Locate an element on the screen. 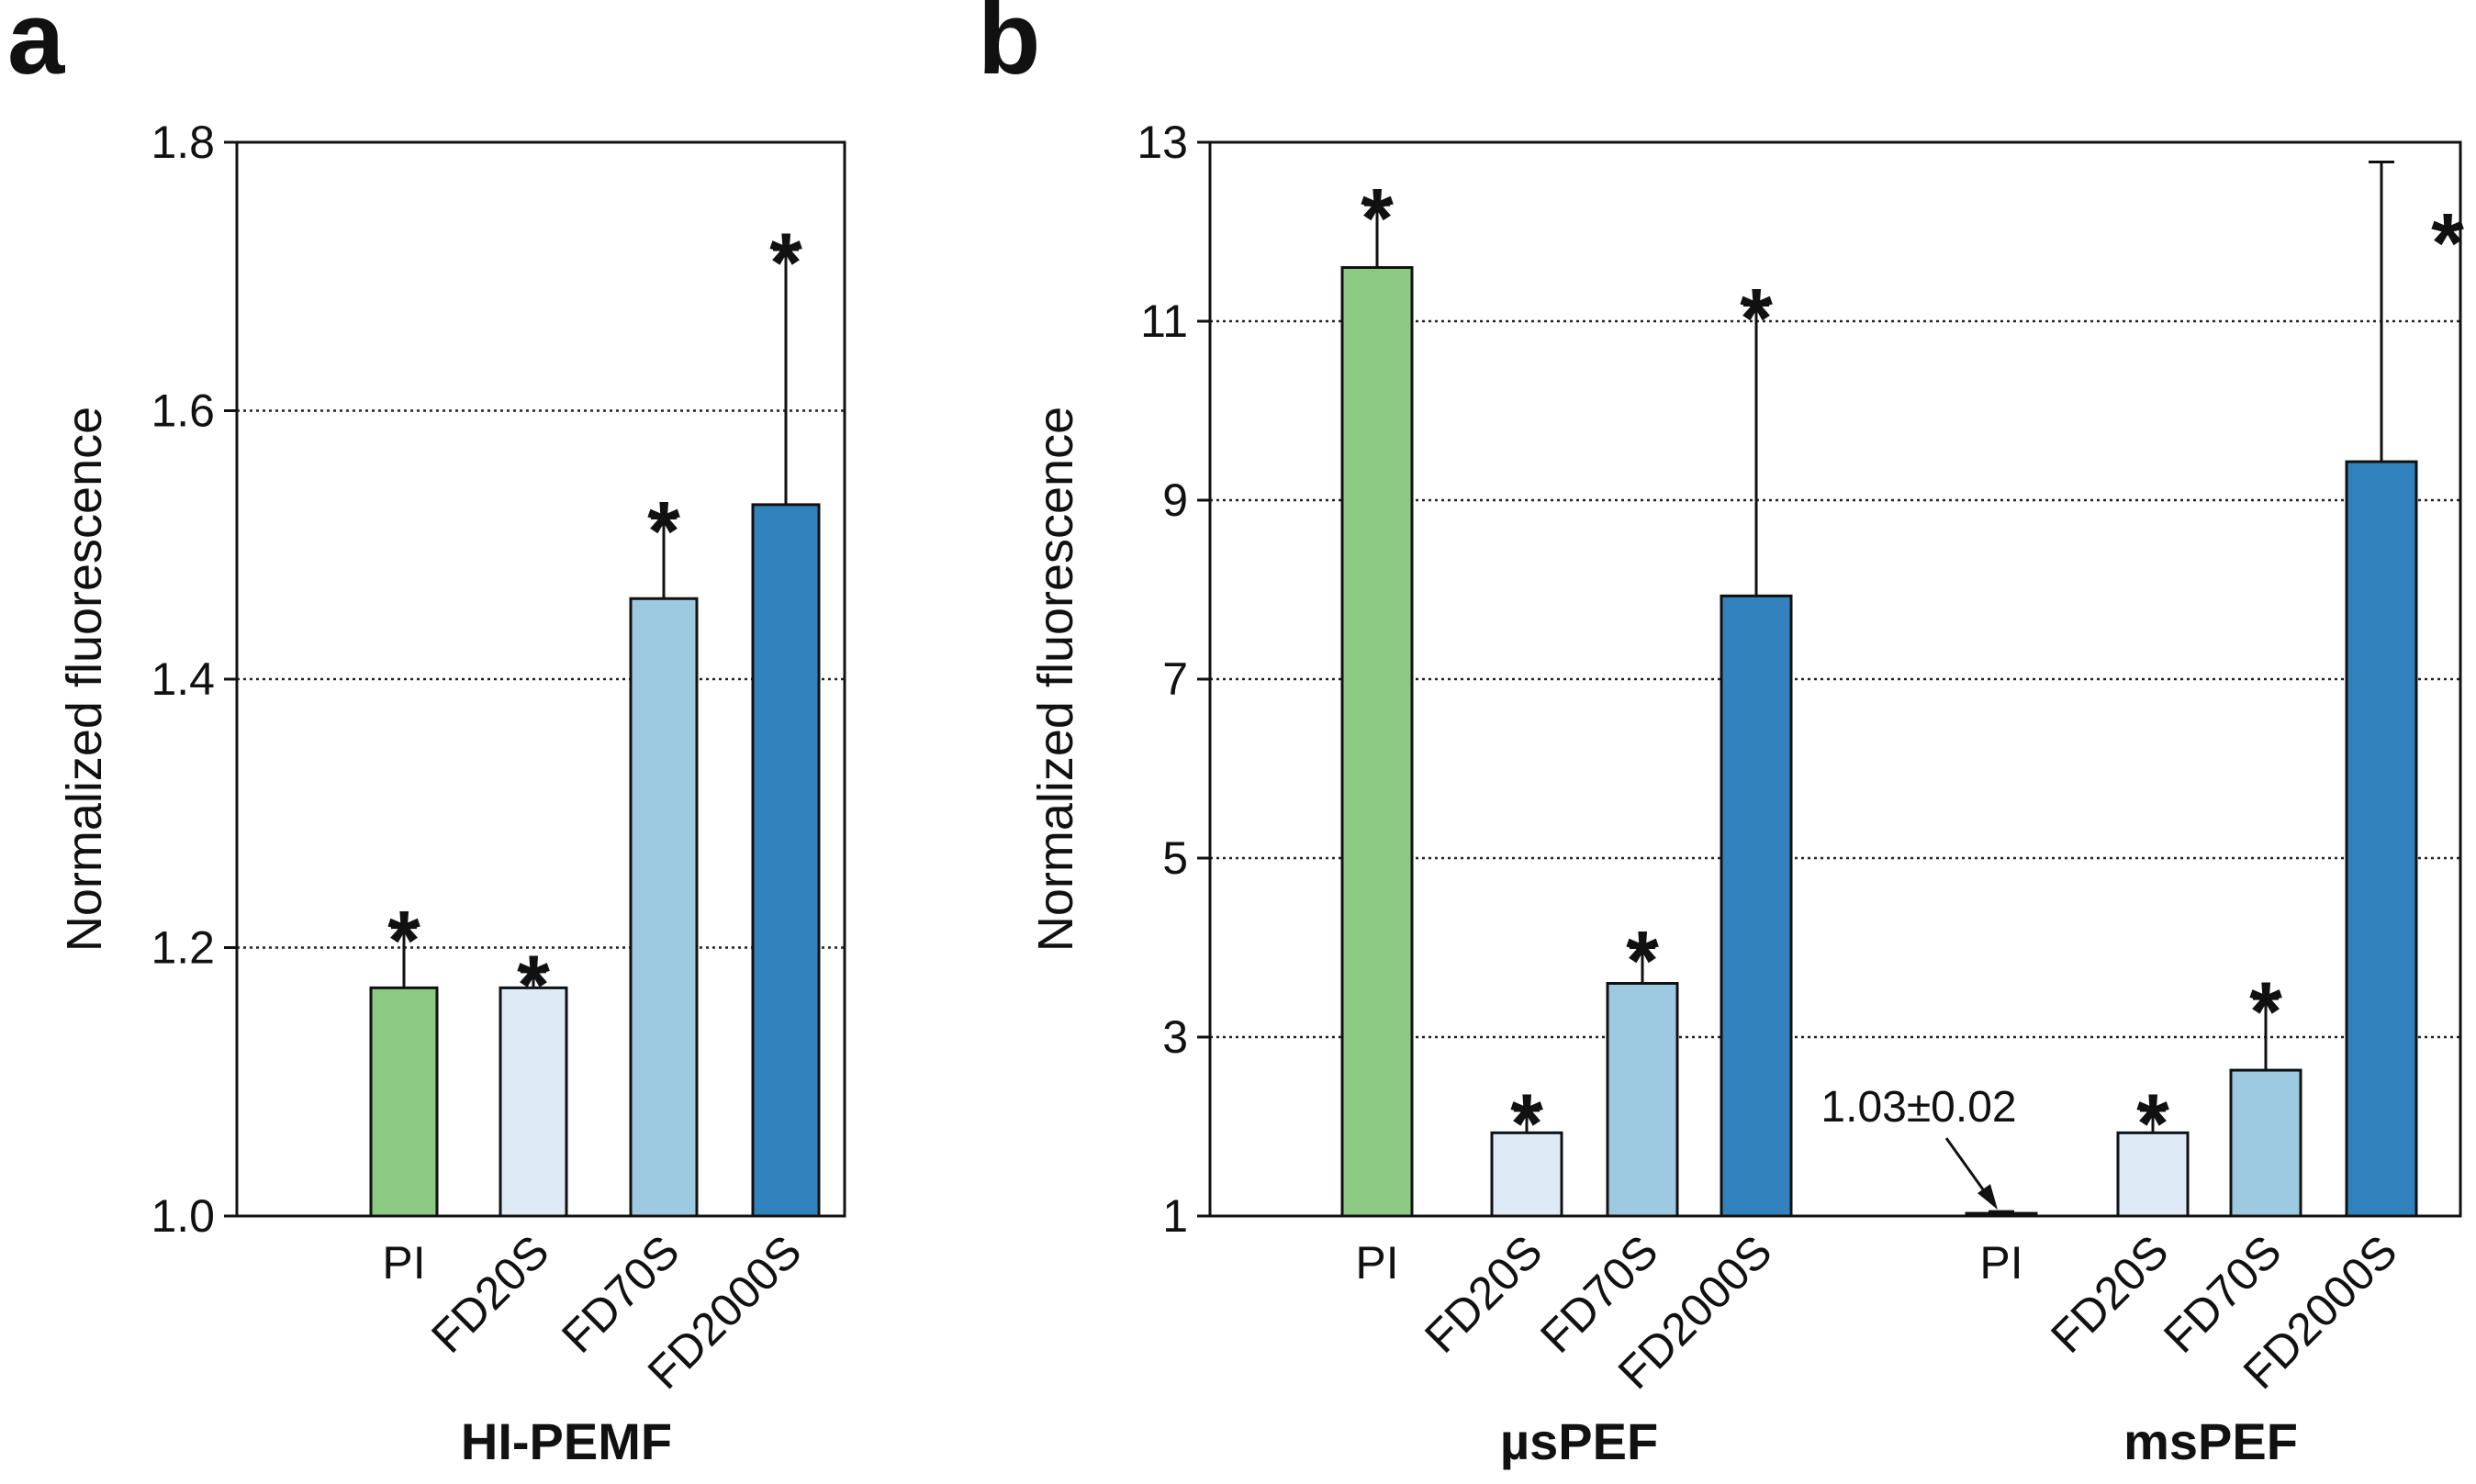  group-label: µsPEF is located at coordinates (1579, 1441).